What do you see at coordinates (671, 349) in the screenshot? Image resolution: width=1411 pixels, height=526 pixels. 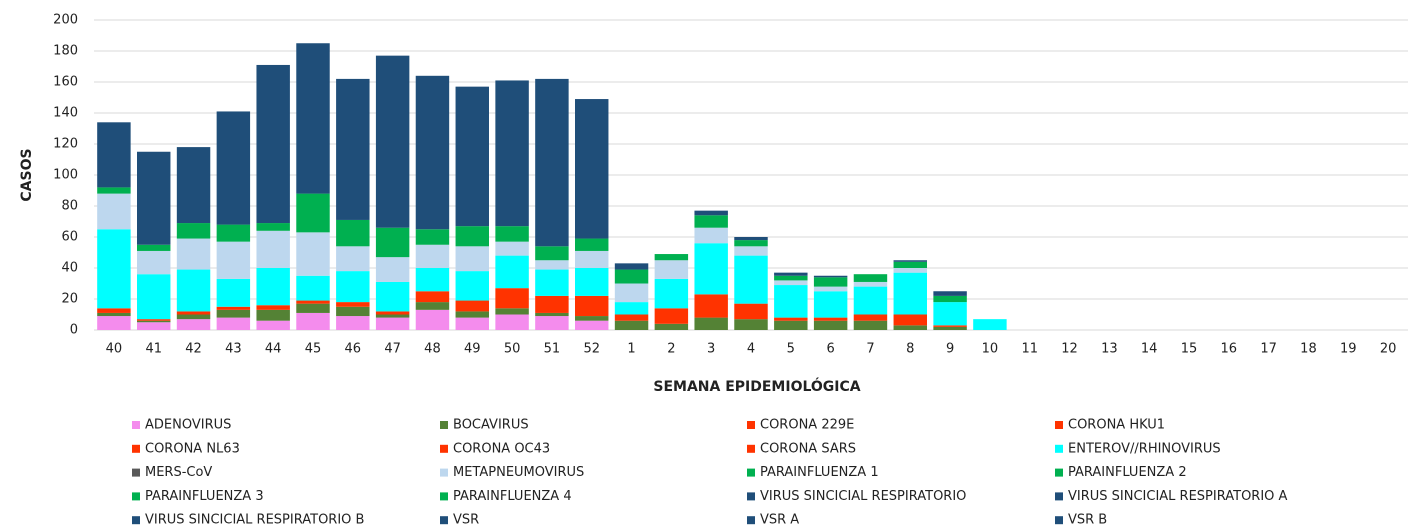 I see `x-tick-label: 2` at bounding box center [671, 349].